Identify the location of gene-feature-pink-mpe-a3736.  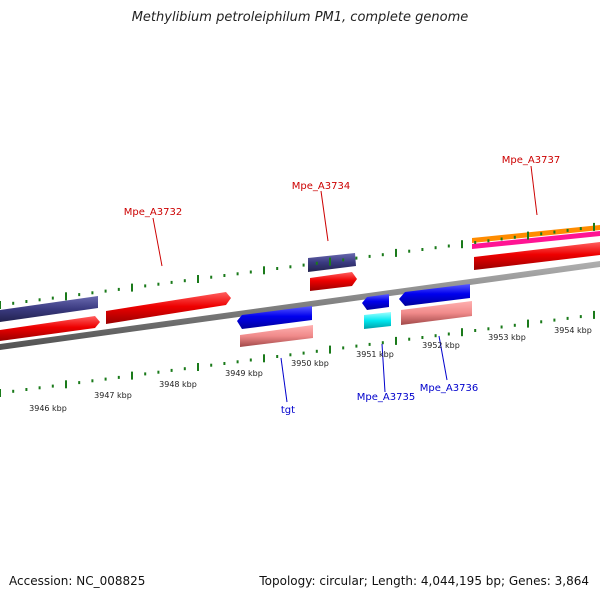
(436, 313).